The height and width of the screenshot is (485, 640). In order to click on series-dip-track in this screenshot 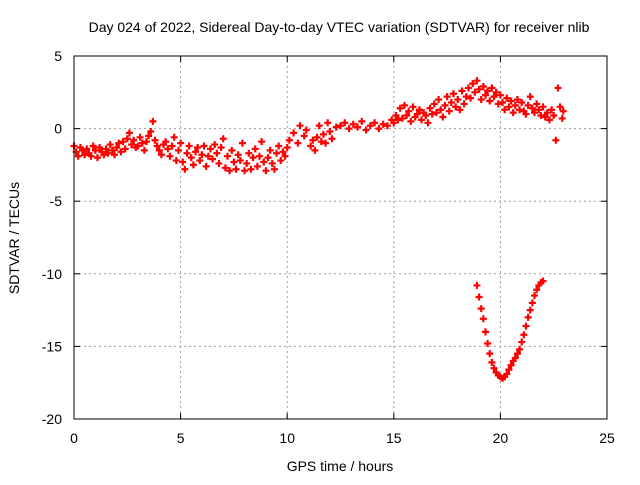, I will do `click(510, 329)`.